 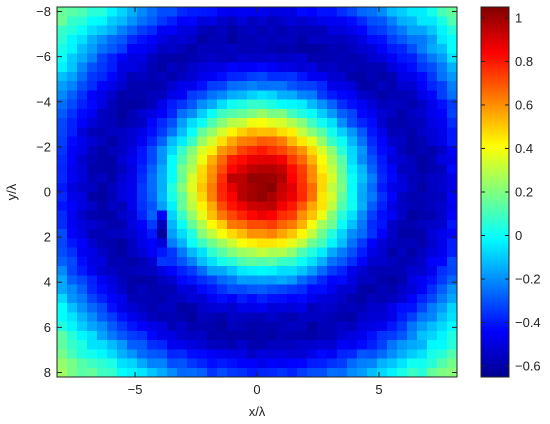 I want to click on x-tick-label: 0, so click(x=256, y=389).